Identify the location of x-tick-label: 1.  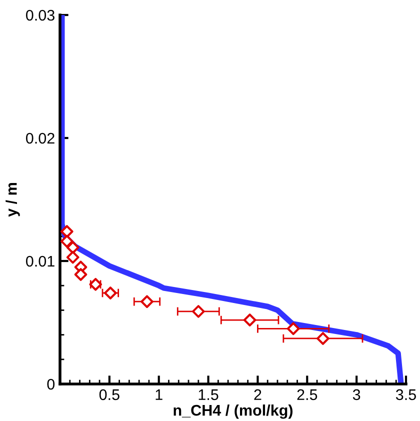
(159, 394).